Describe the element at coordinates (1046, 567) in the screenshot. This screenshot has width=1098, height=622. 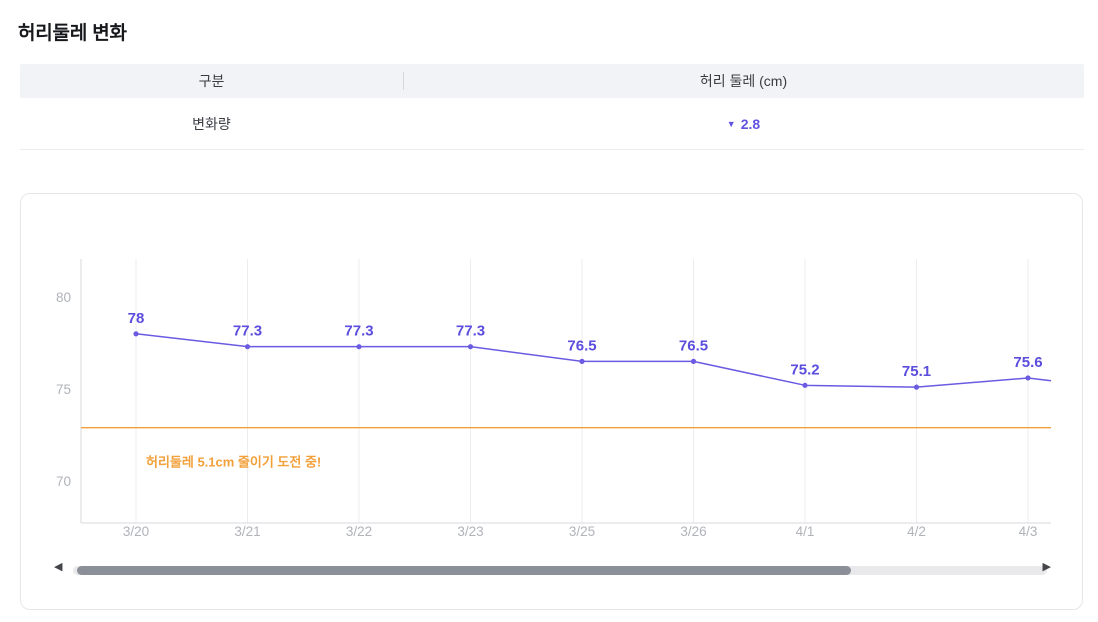
I see `scroll-right-arrow: ▶` at that location.